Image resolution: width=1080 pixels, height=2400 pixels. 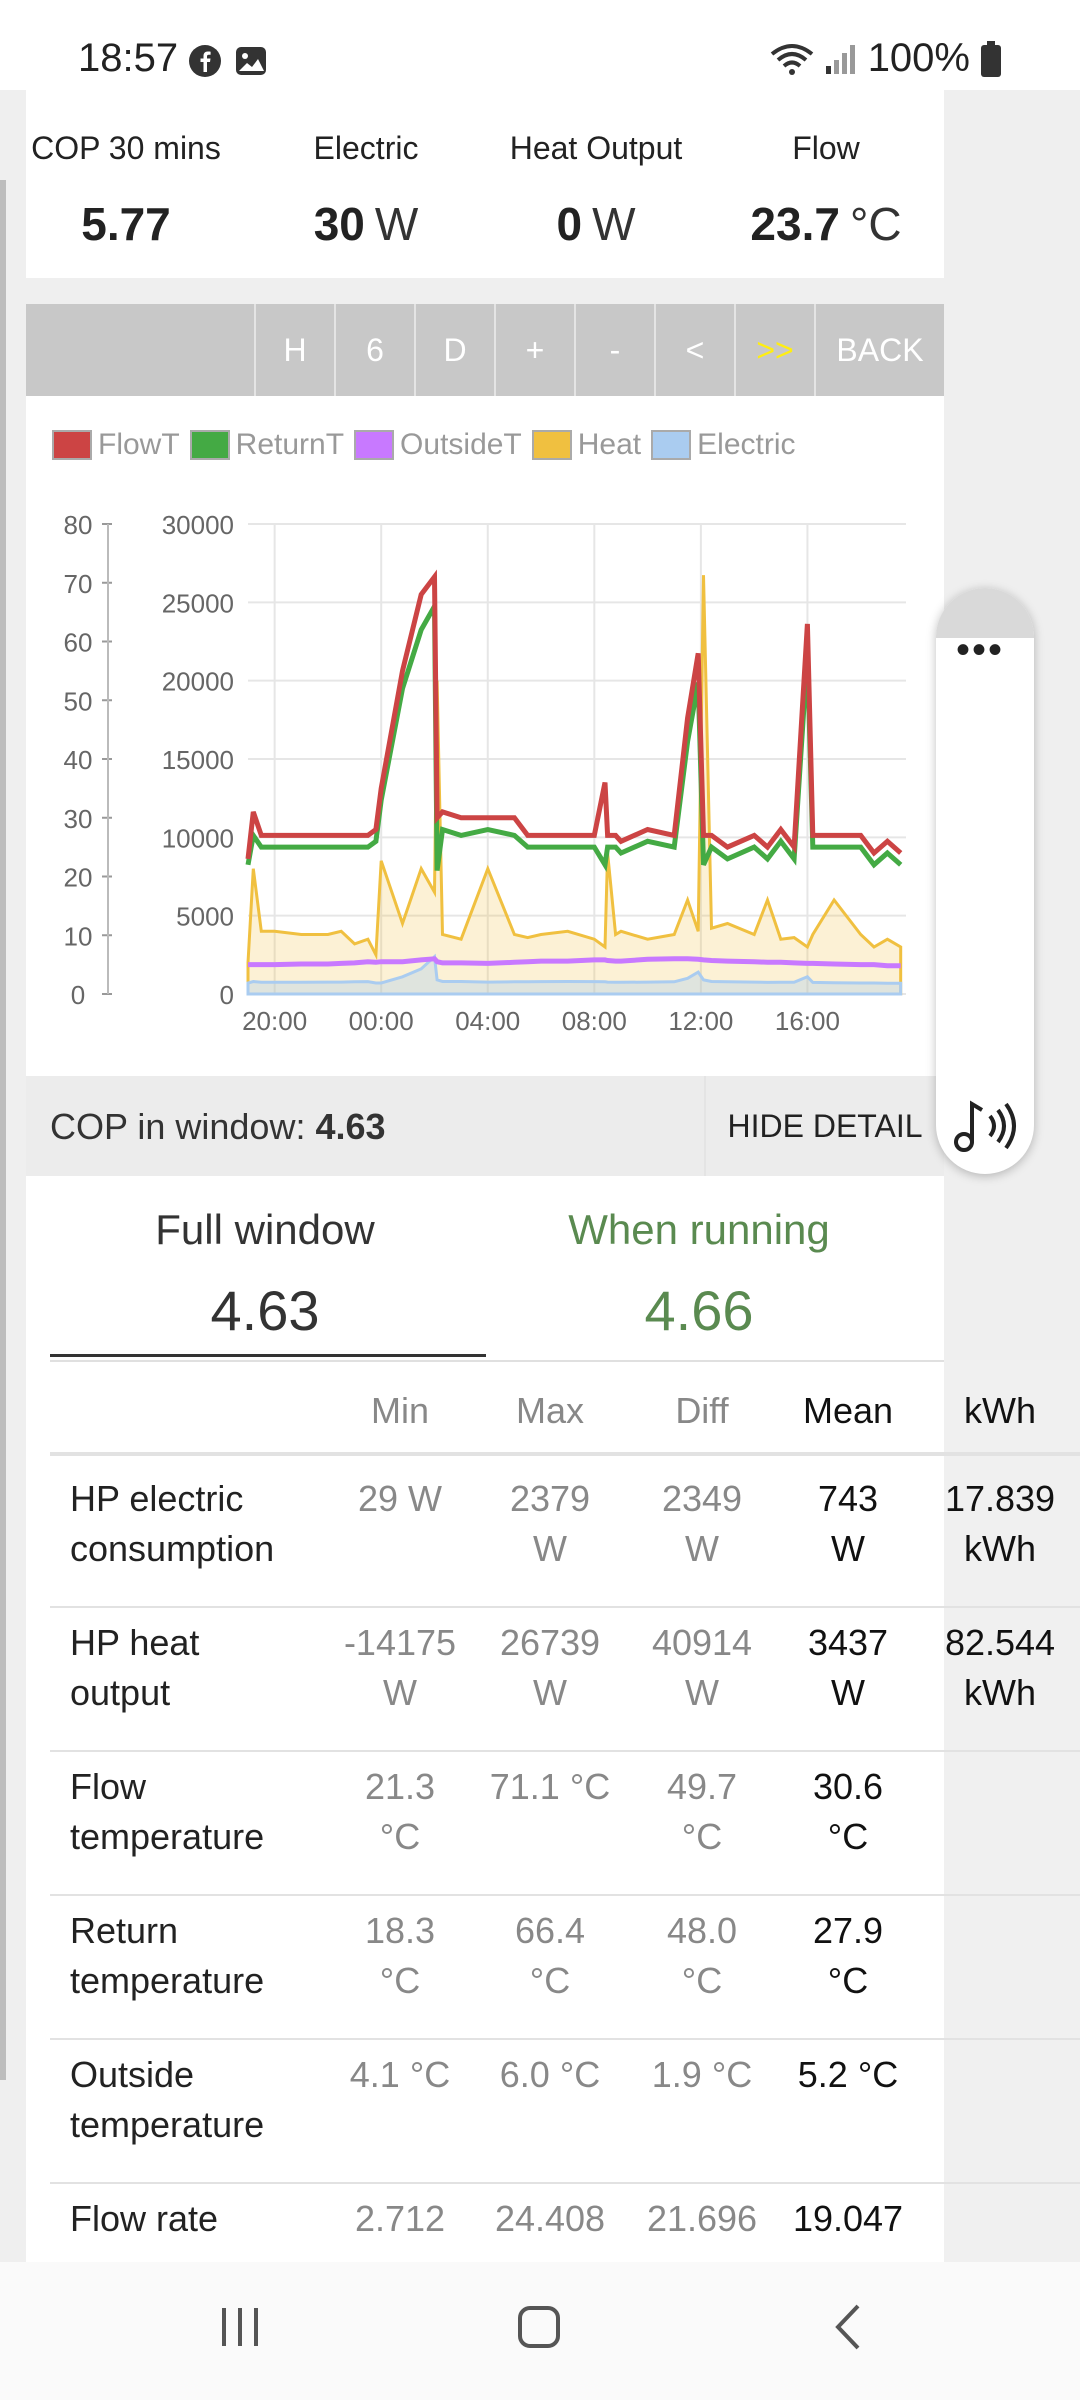 What do you see at coordinates (381, 1021) in the screenshot?
I see `x-tick-label: 00:00` at bounding box center [381, 1021].